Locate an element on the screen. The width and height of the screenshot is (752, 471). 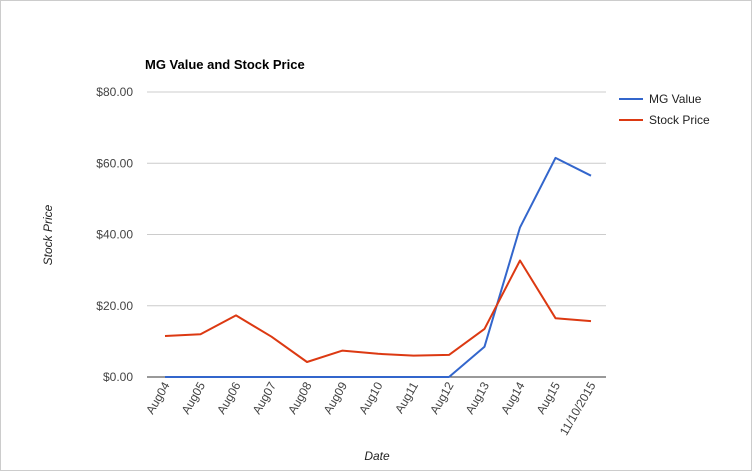
y-tick-label: $80.00 is located at coordinates (114, 92).